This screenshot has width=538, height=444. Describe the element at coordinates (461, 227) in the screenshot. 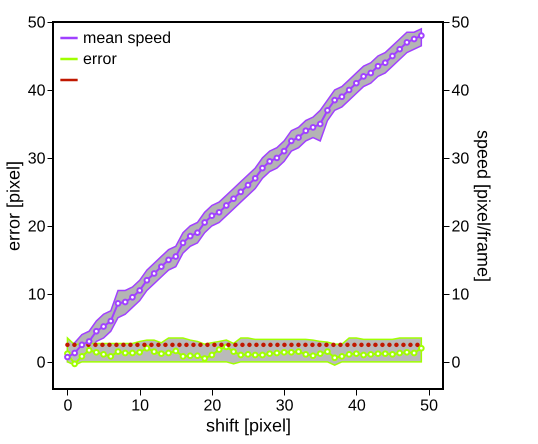

I see `y2-tick-label: 20` at that location.